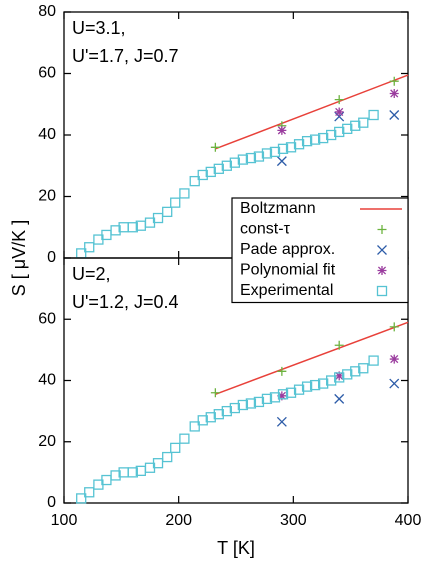 Image resolution: width=425 pixels, height=572 pixels. Describe the element at coordinates (278, 208) in the screenshot. I see `legend-label: Boltzmann` at that location.